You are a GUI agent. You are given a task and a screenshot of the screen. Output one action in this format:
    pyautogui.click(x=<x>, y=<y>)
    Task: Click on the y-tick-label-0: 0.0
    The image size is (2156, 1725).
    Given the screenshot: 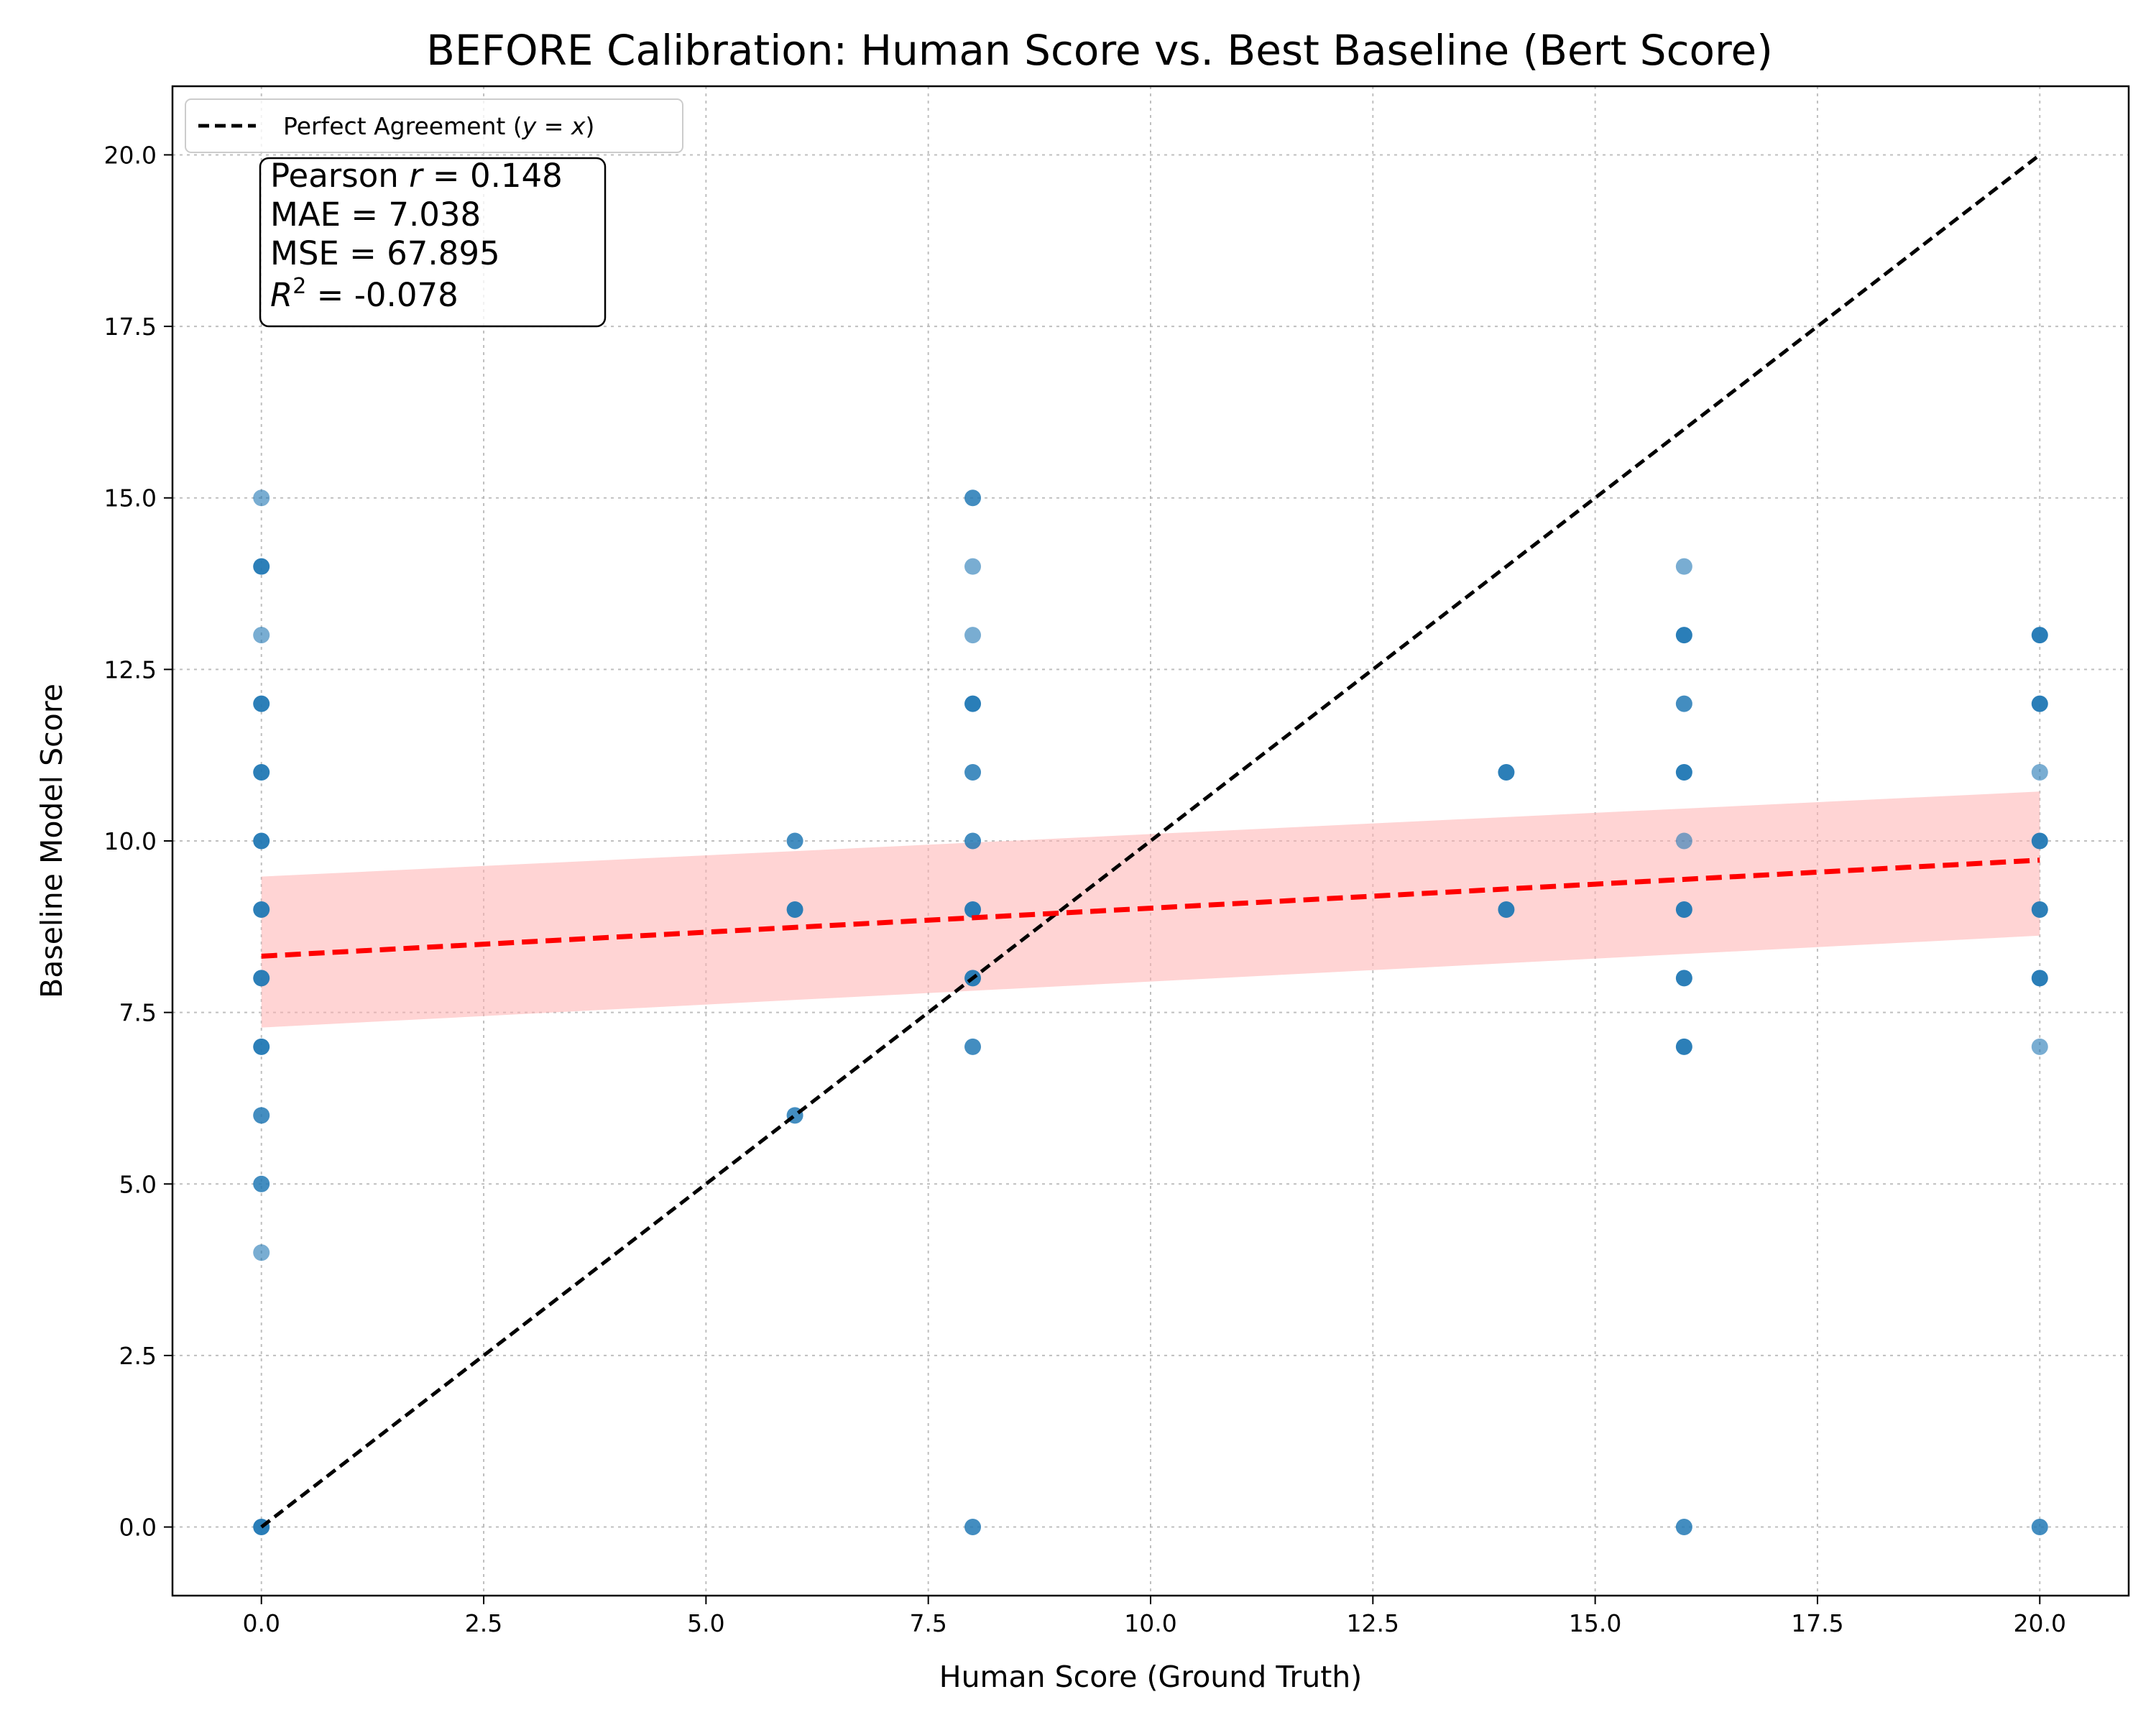 What is the action you would take?
    pyautogui.click(x=138, y=1528)
    